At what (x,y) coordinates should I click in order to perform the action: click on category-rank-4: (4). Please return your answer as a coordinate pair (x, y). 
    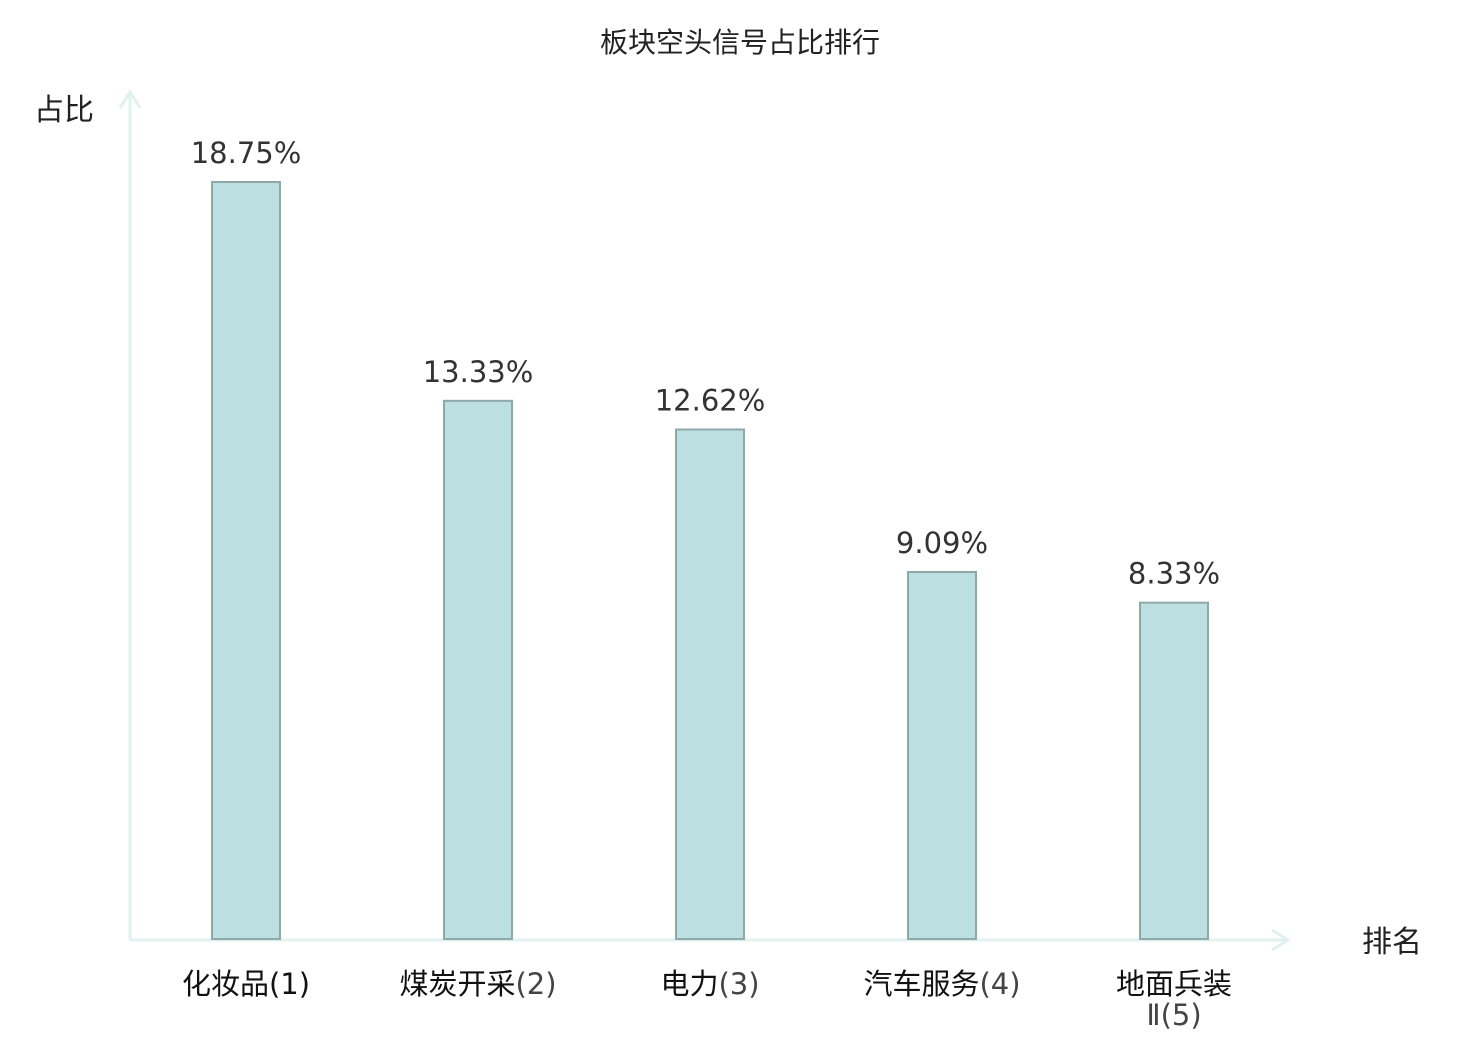
    Looking at the image, I should click on (999, 984).